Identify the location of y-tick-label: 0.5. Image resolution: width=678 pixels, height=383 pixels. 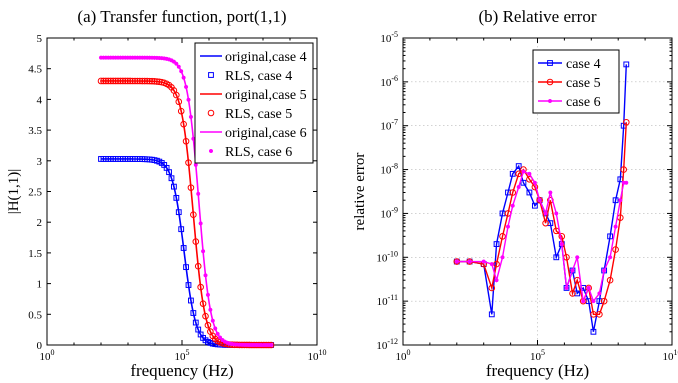
(35, 315).